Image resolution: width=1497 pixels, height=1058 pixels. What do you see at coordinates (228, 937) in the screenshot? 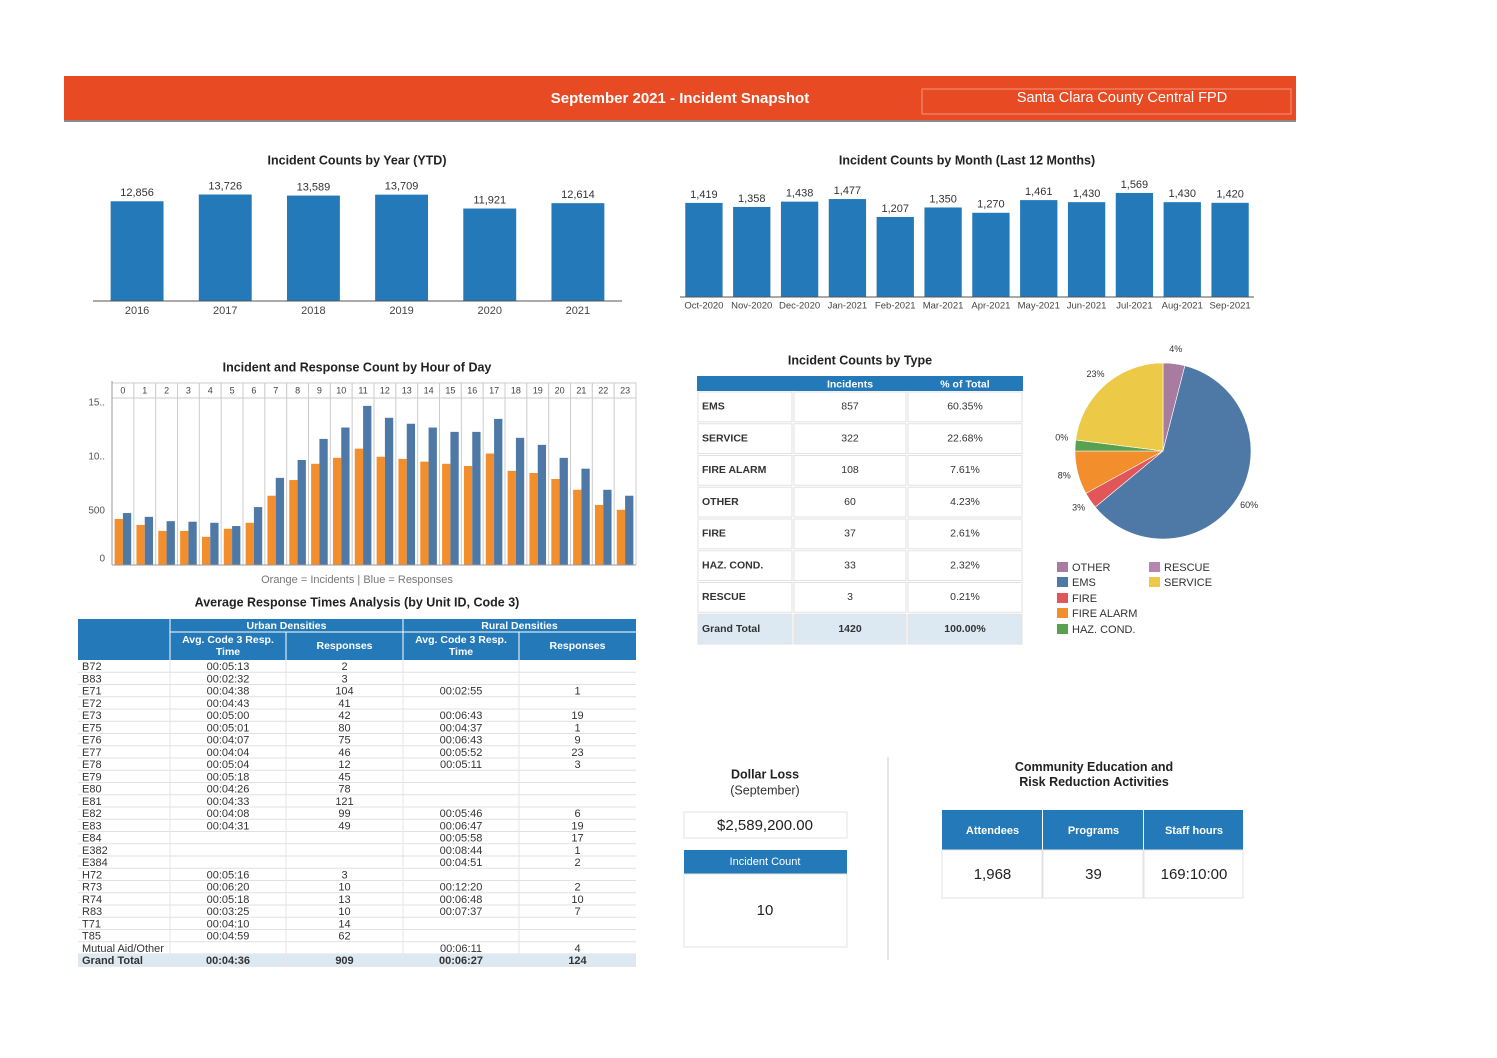
I see `table-text: 00:04:59` at bounding box center [228, 937].